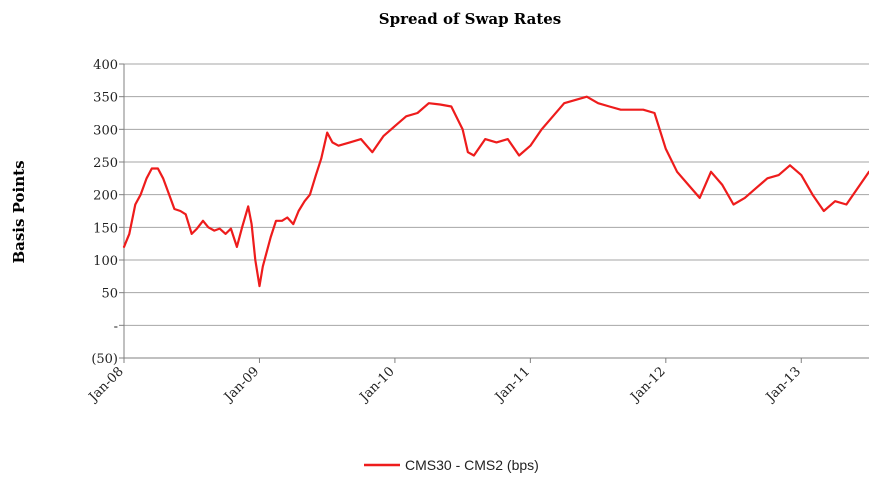  I want to click on x-tick-label: Jan-12, so click(648, 385).